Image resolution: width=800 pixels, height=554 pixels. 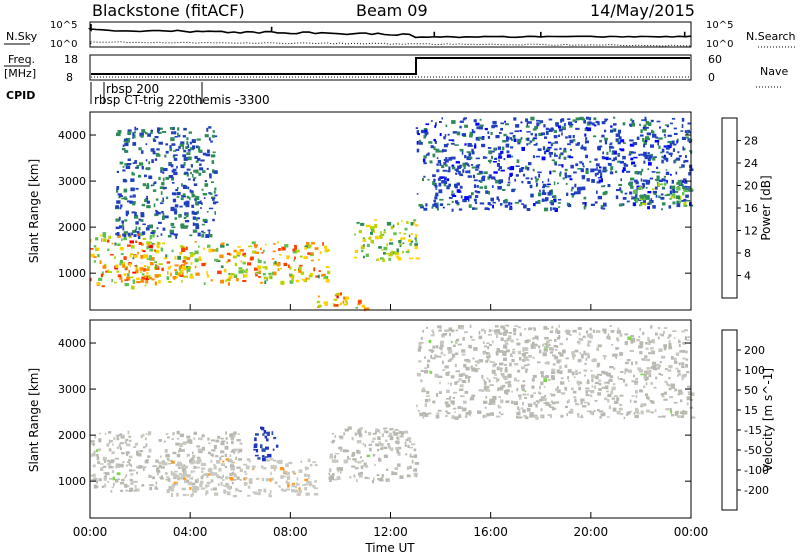 I want to click on cpid-entry-2: rbsp CT-trig 220, so click(x=142, y=100).